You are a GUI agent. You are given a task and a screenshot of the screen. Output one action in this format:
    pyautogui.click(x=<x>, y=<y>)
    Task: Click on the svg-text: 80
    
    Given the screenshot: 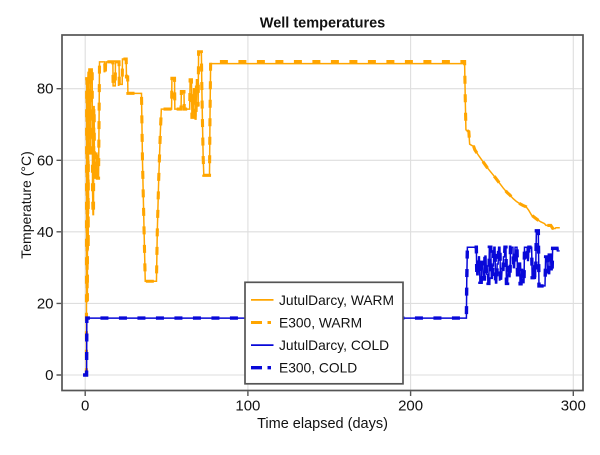 What is the action you would take?
    pyautogui.click(x=45, y=89)
    